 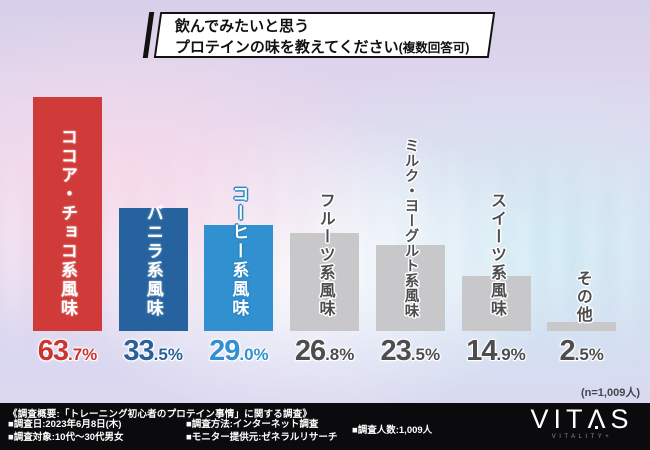 I want to click on survey-target: ■調査対象:10代～30代男女, so click(x=66, y=437).